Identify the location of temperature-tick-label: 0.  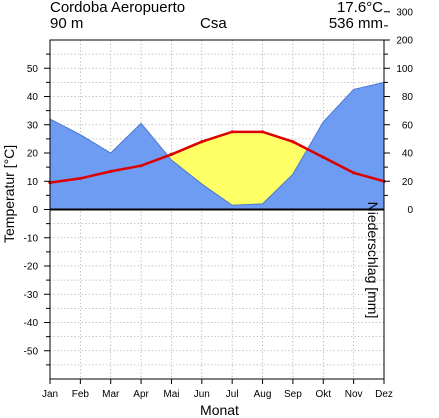
(35, 210).